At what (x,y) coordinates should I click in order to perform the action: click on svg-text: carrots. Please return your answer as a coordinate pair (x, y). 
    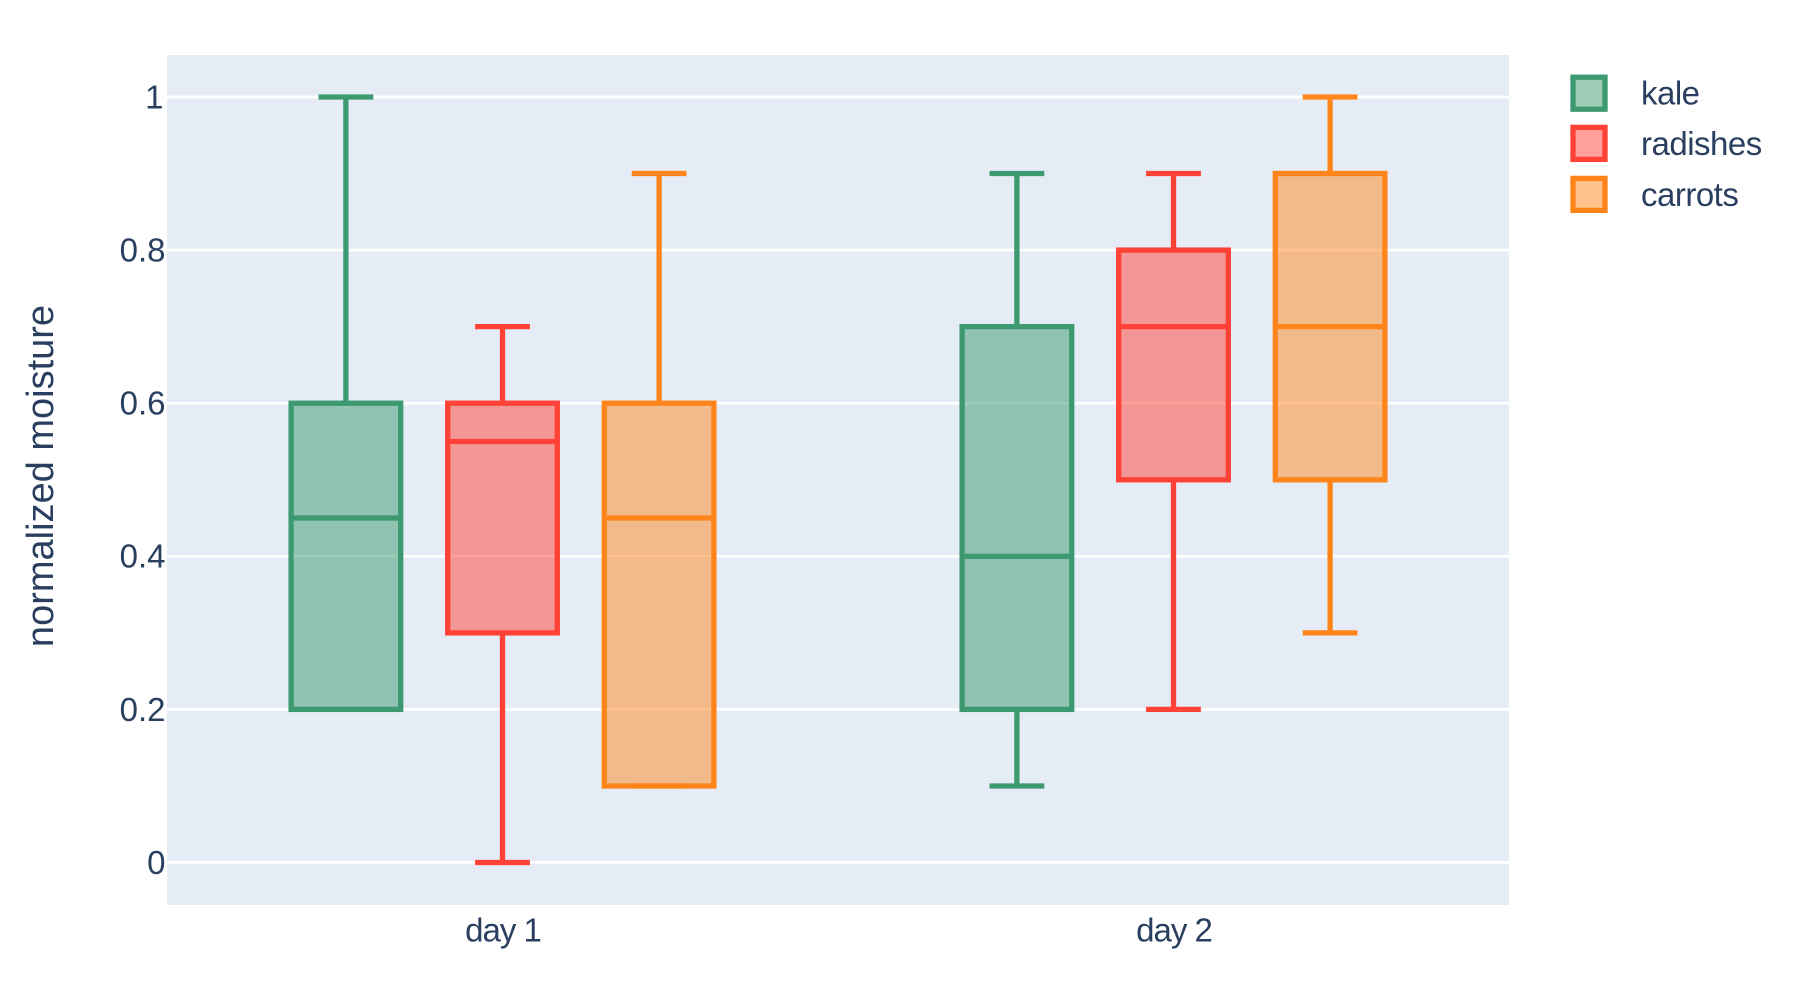
    Looking at the image, I should click on (1689, 194).